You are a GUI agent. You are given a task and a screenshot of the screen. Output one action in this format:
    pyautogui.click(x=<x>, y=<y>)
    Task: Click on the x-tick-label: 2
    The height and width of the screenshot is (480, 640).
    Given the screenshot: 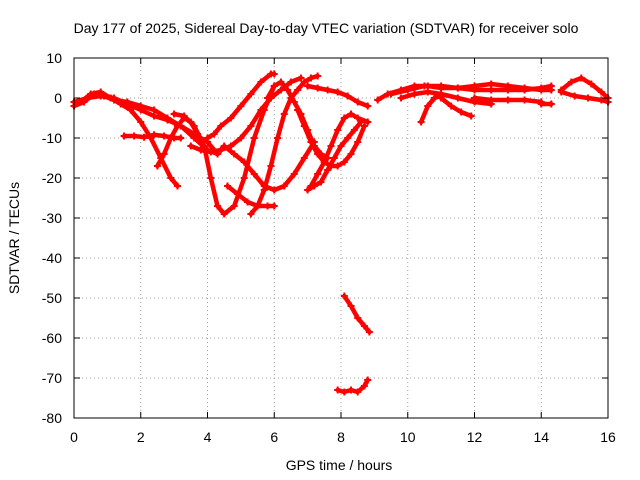 What is the action you would take?
    pyautogui.click(x=141, y=437)
    